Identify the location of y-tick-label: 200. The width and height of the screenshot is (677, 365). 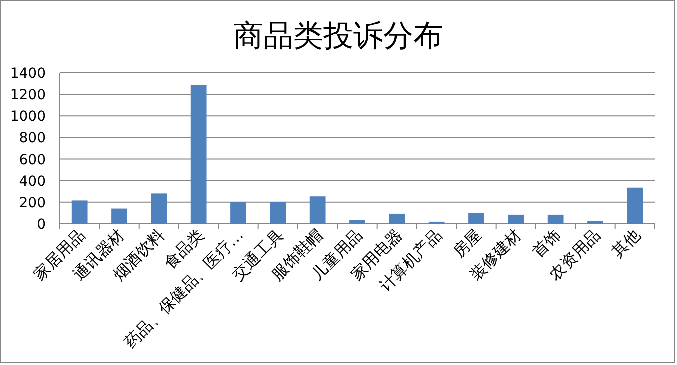
(32, 203).